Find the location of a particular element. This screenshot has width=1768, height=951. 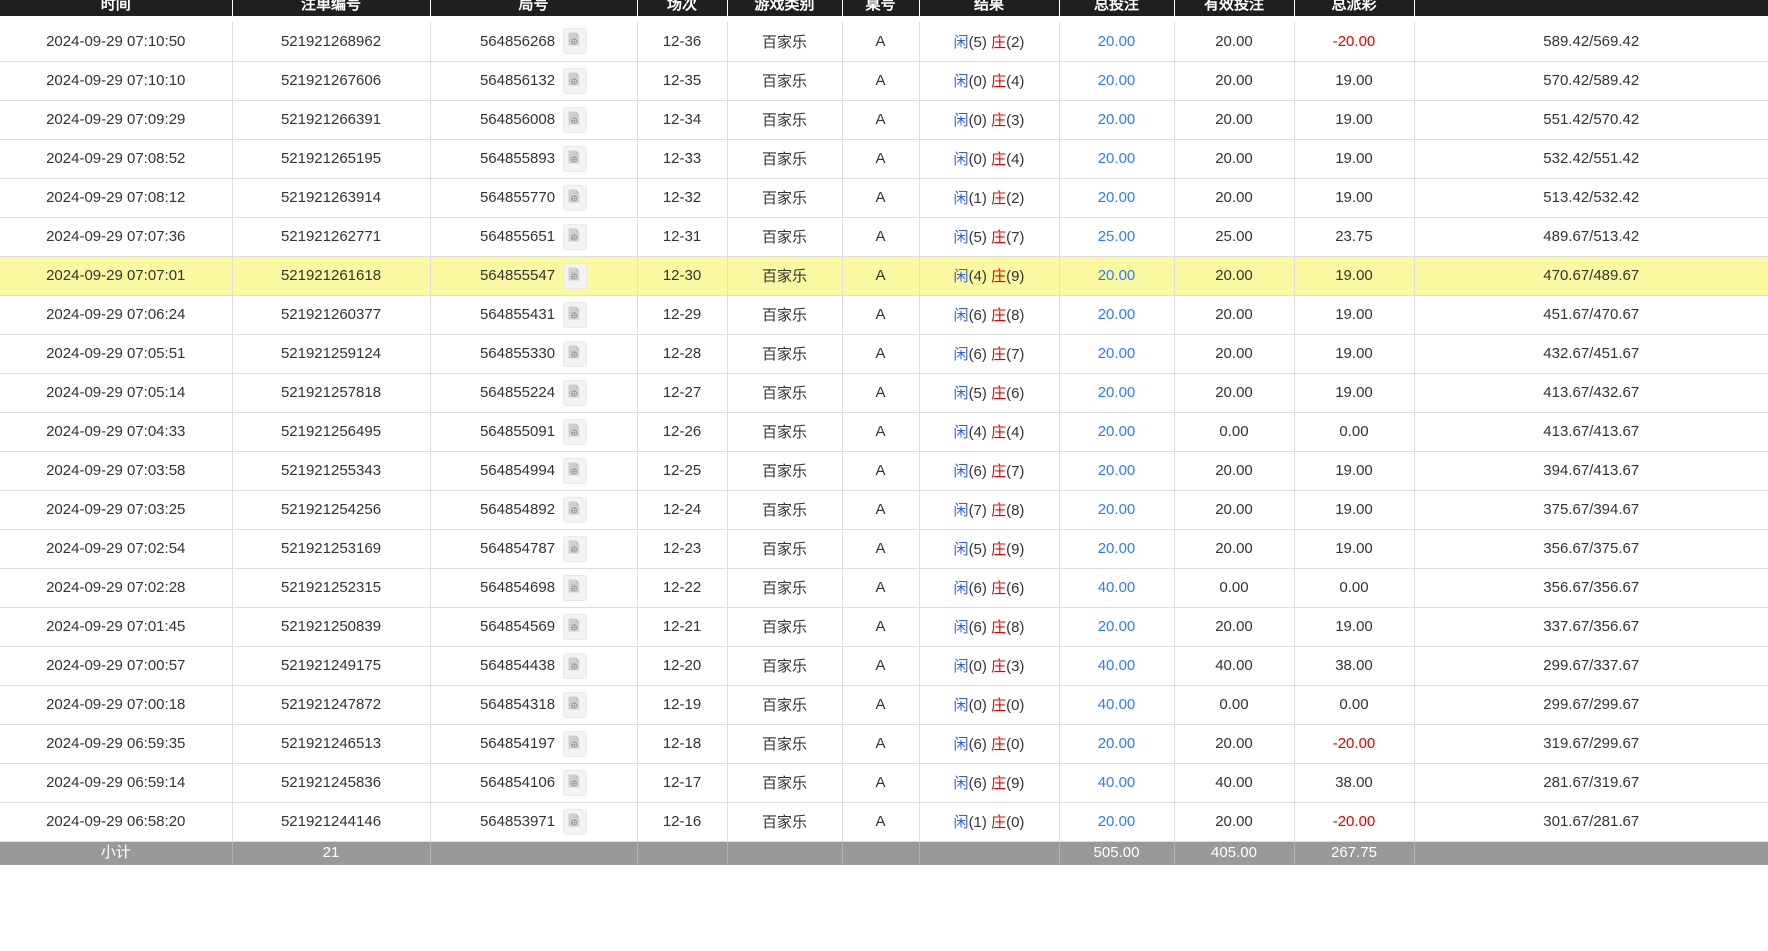

round-no-text: 564854197 is located at coordinates (517, 743).